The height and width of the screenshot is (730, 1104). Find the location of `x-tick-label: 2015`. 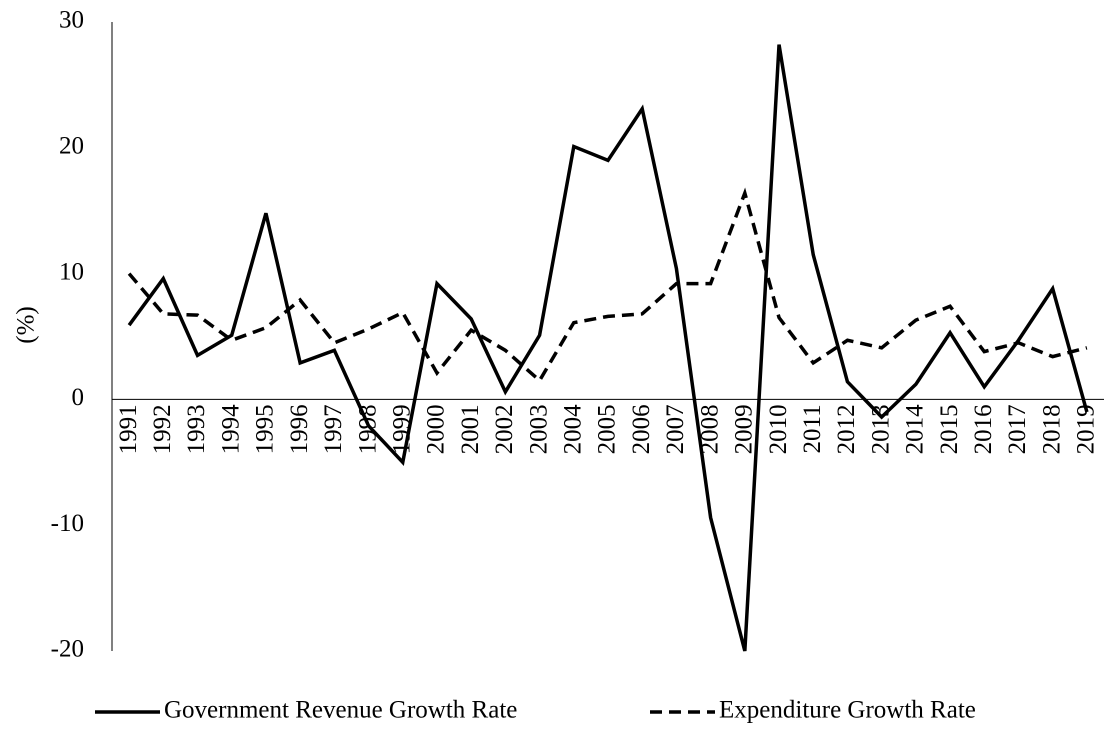

x-tick-label: 2015 is located at coordinates (949, 429).